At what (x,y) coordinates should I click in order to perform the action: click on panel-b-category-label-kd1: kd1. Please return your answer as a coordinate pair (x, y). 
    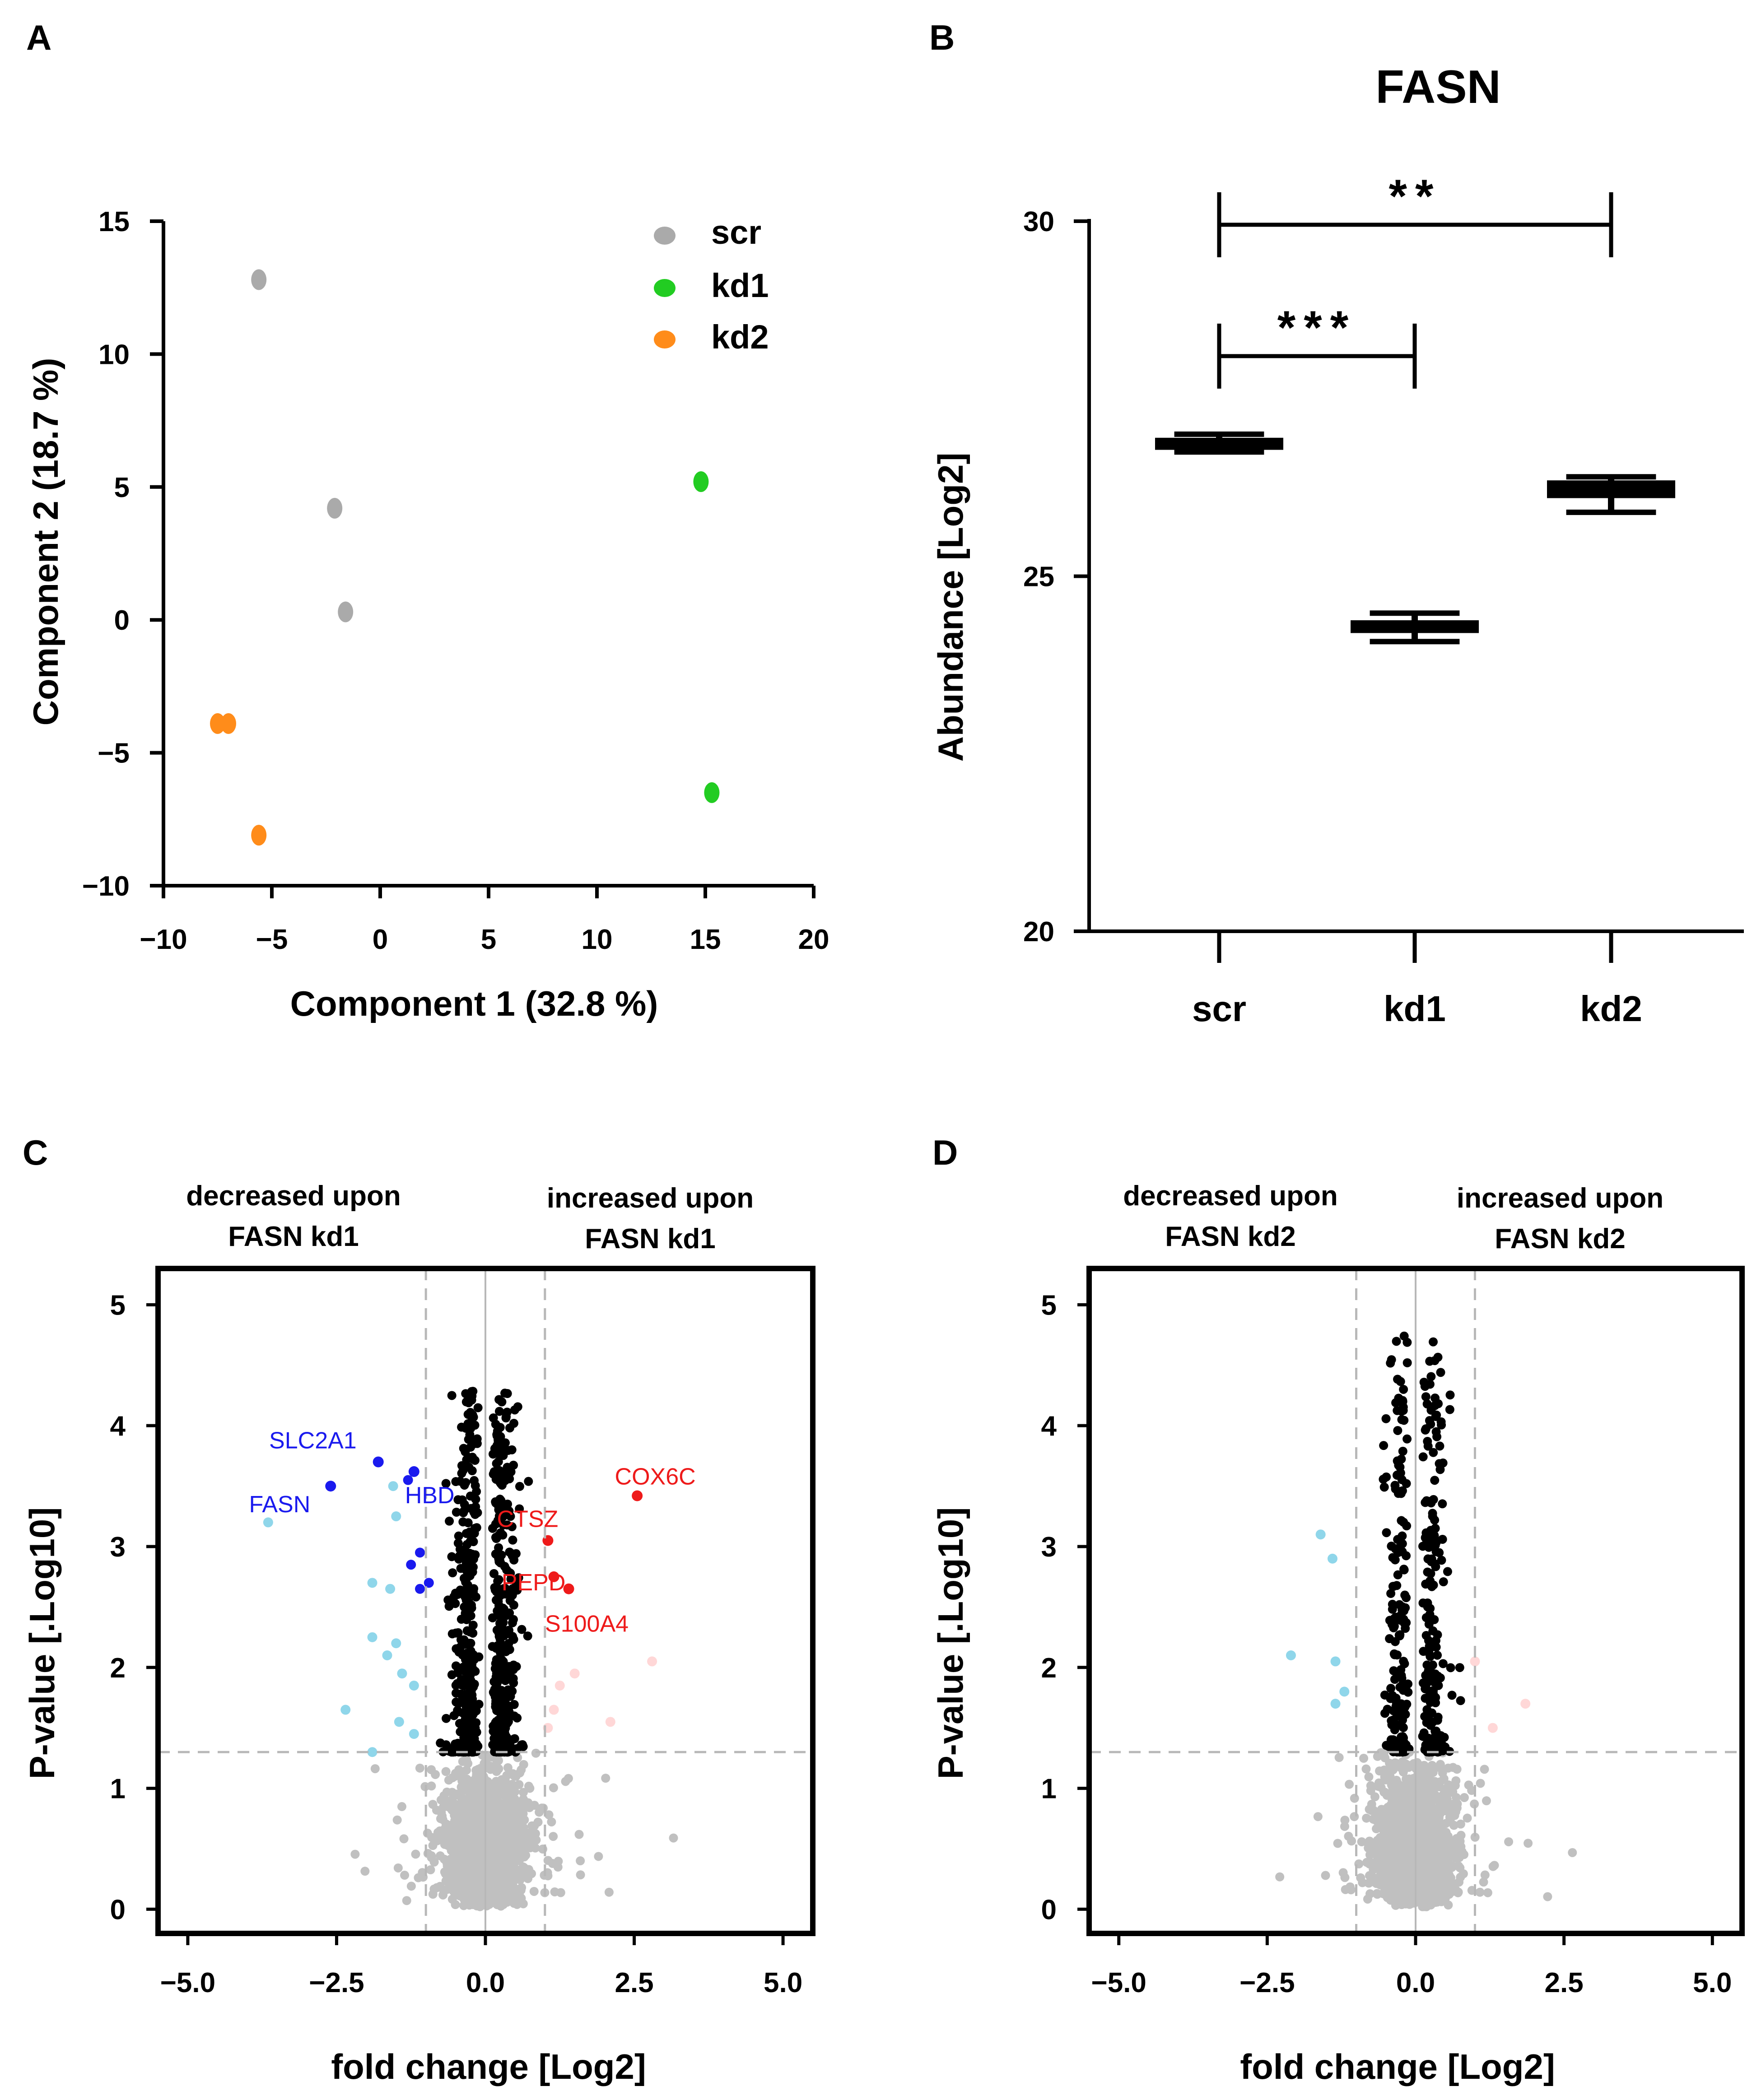
    Looking at the image, I should click on (1415, 1009).